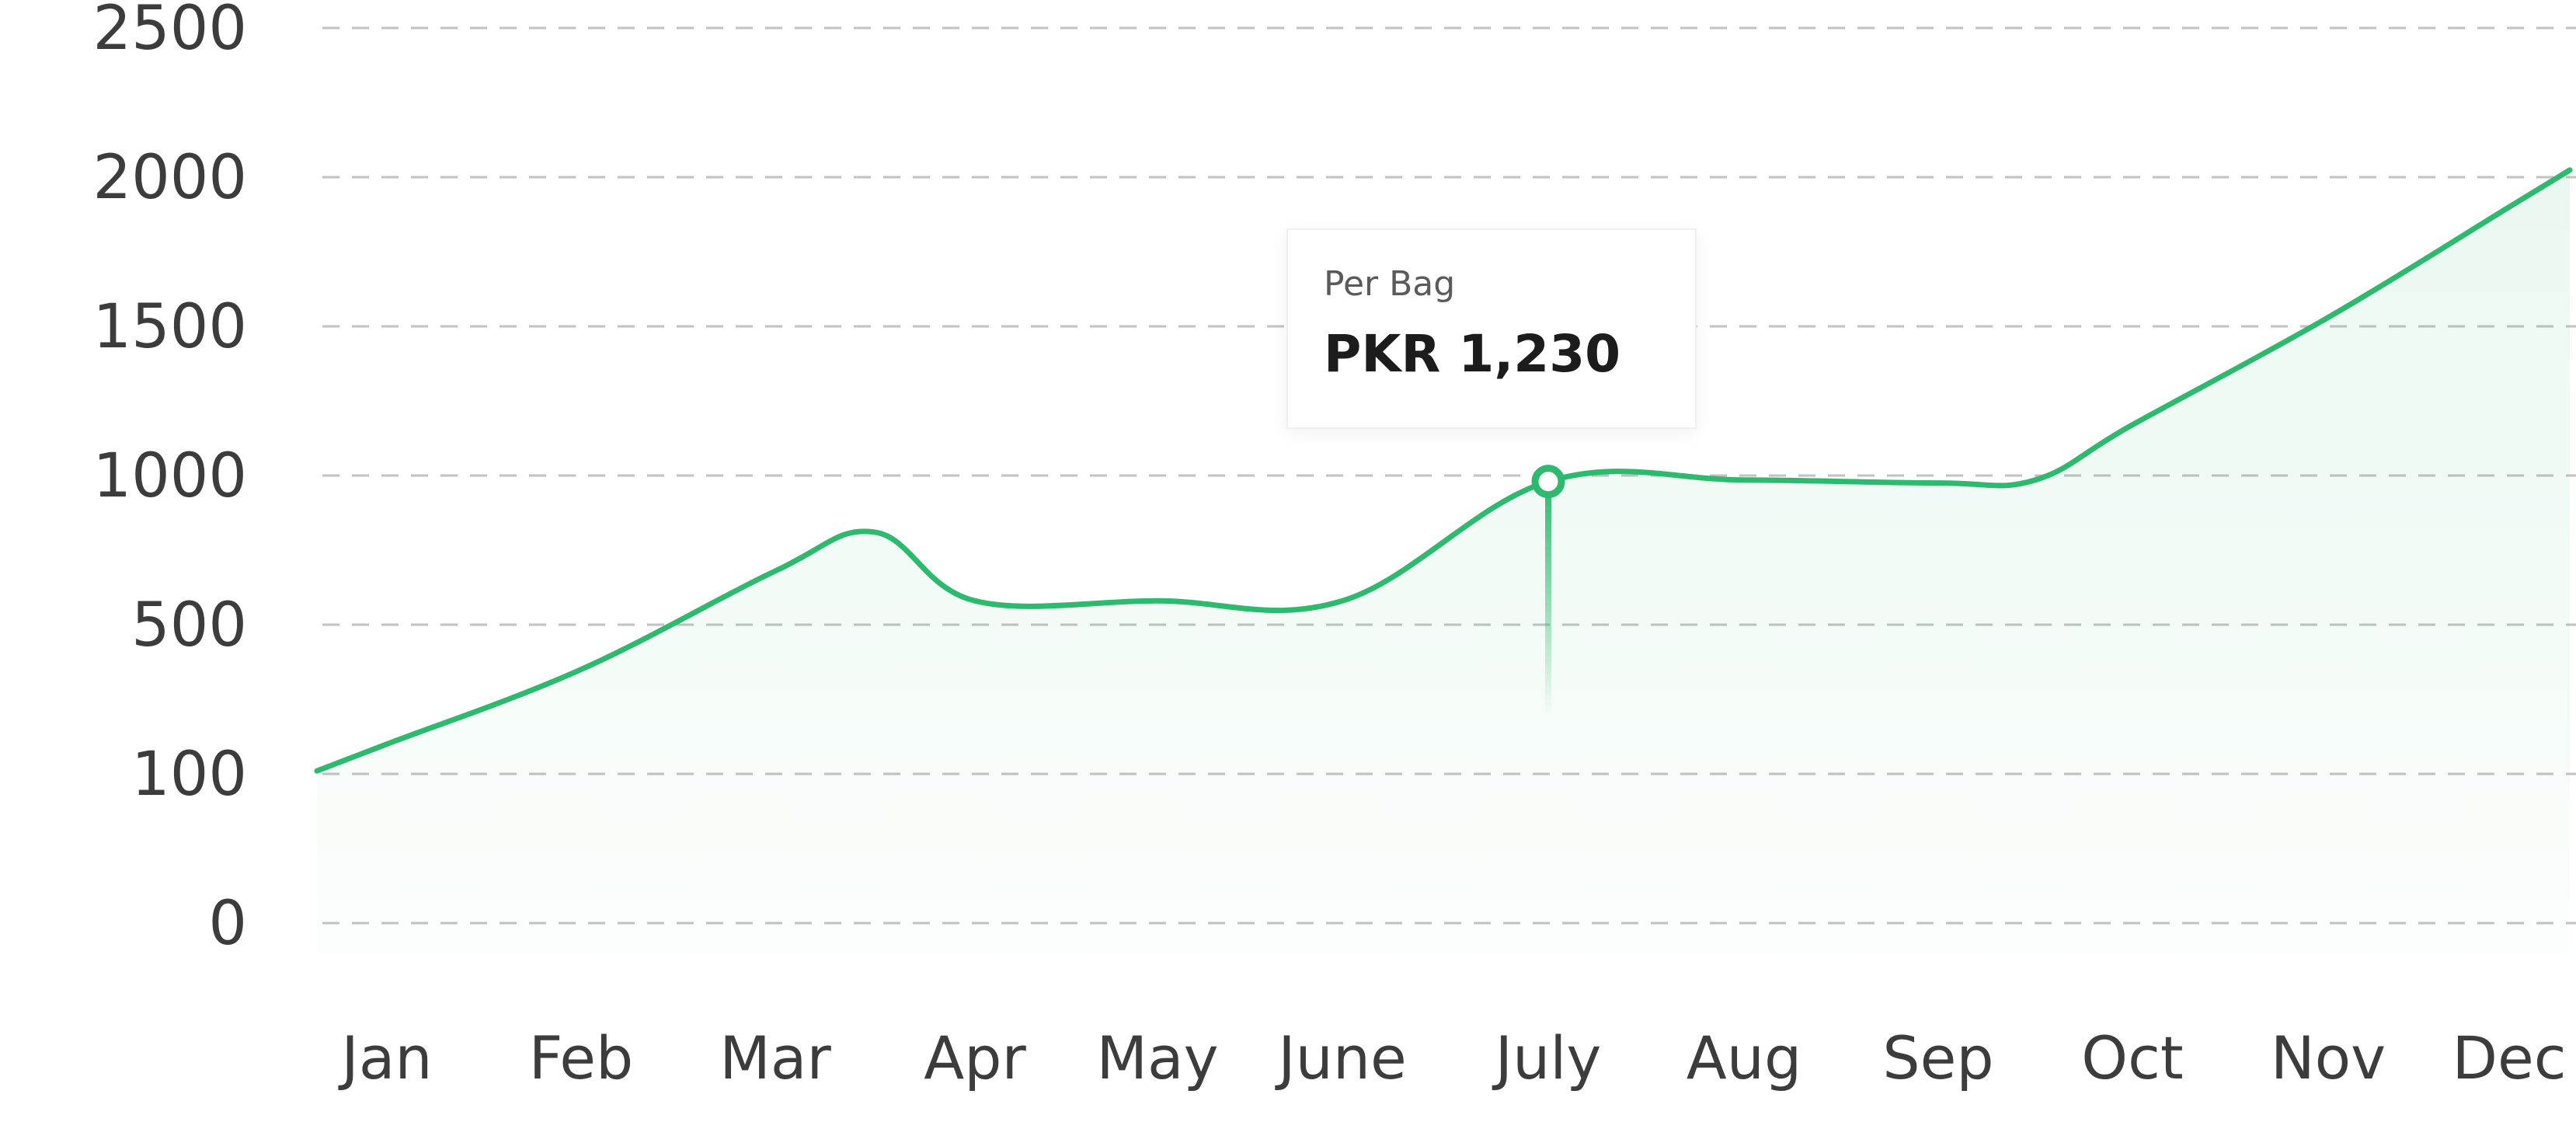 Image resolution: width=2576 pixels, height=1122 pixels. I want to click on x-tick-label: Oct, so click(2132, 1057).